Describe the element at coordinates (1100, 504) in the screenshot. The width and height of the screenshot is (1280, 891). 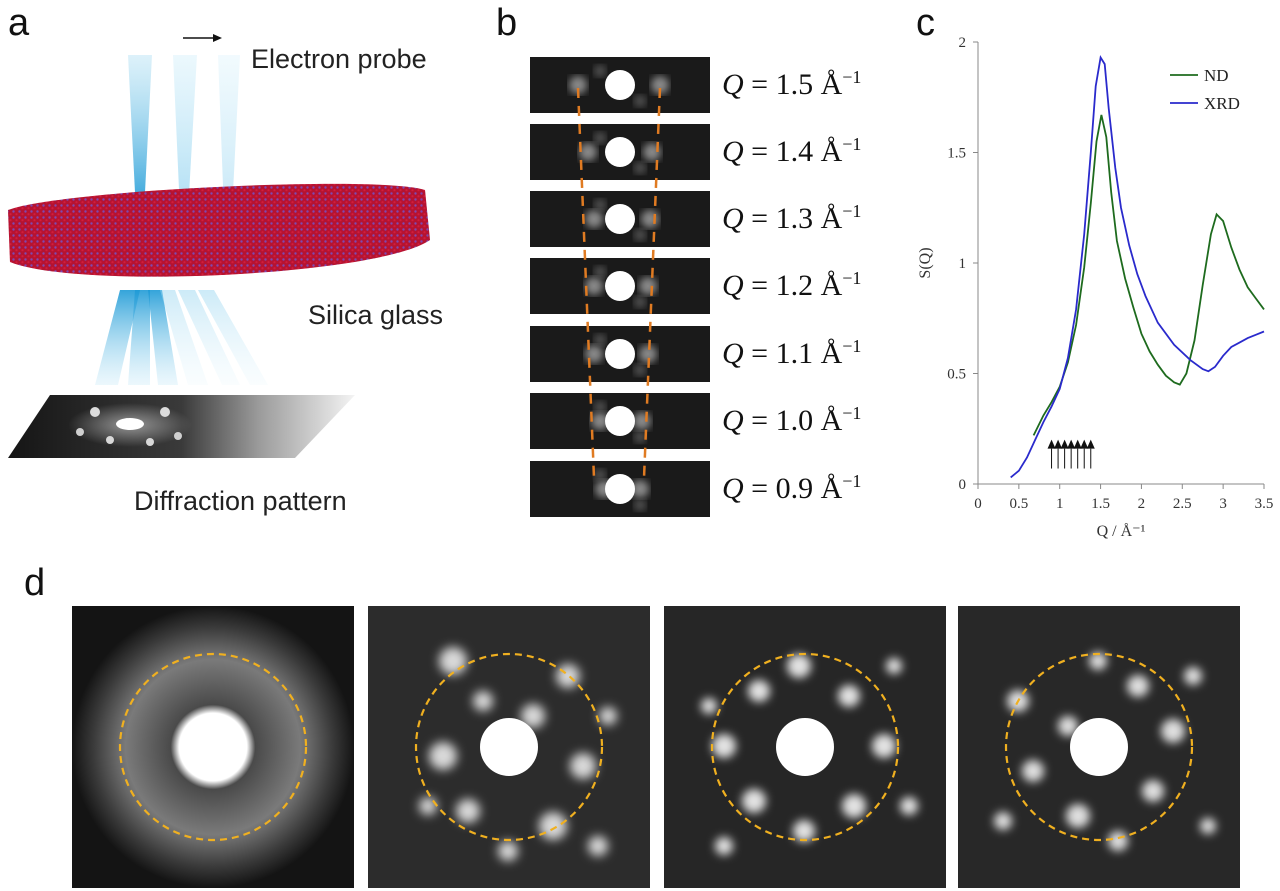
I see `x-tick-label: 1.5` at that location.